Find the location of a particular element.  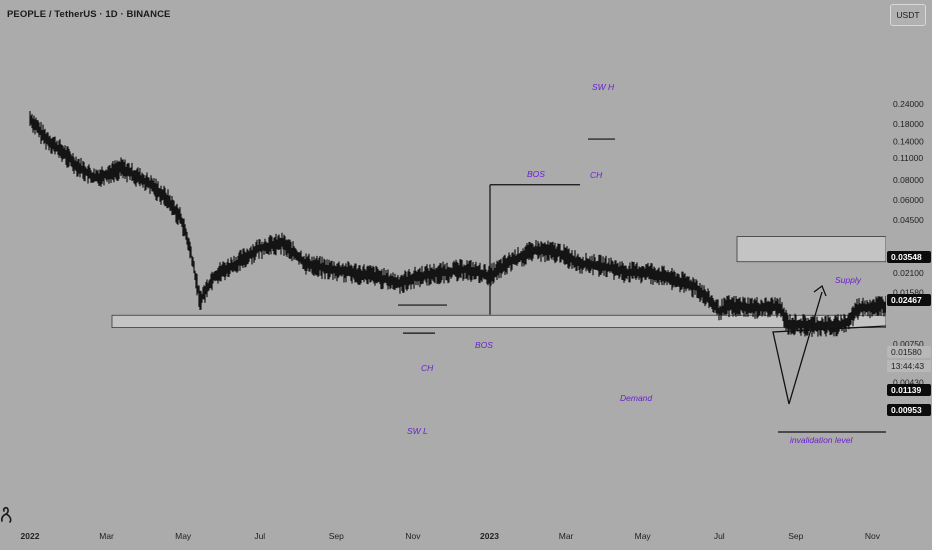

label-demand: Demand is located at coordinates (636, 398).